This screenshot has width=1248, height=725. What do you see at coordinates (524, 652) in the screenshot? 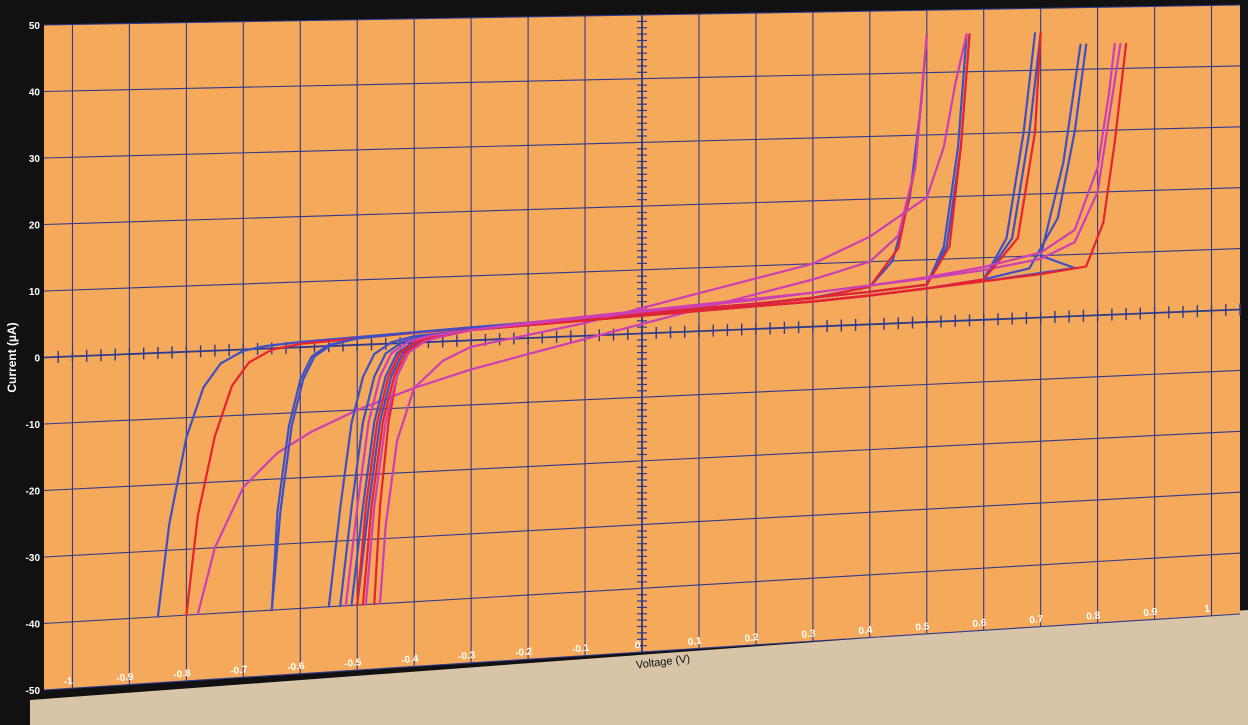
I see `x-tick-label: -0.2` at bounding box center [524, 652].